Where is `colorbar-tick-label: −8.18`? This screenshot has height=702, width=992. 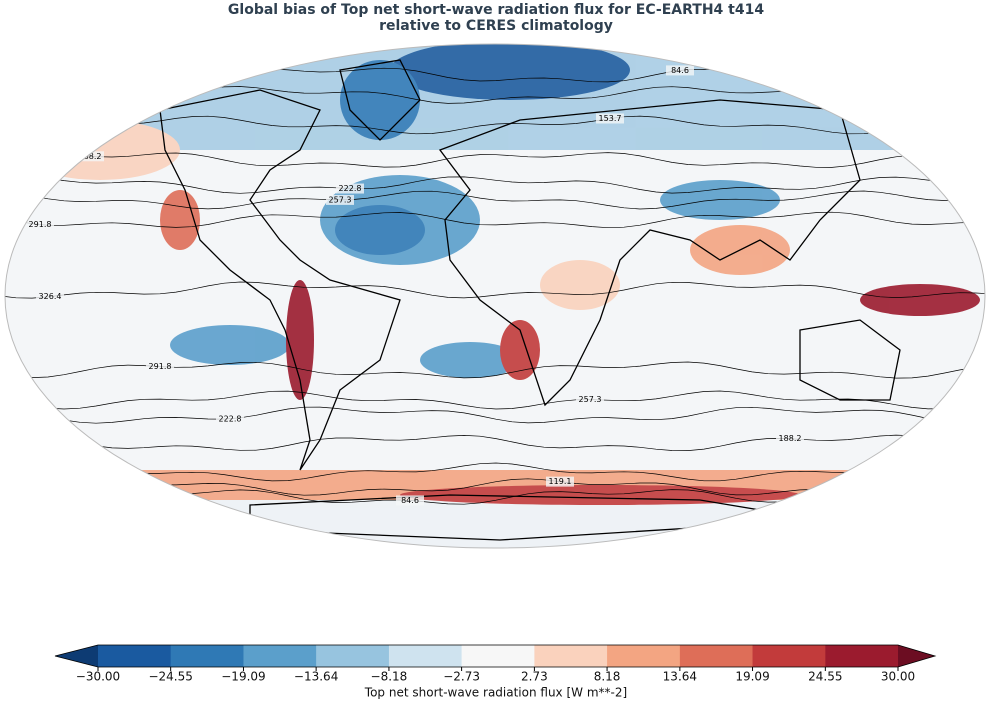 colorbar-tick-label: −8.18 is located at coordinates (389, 677).